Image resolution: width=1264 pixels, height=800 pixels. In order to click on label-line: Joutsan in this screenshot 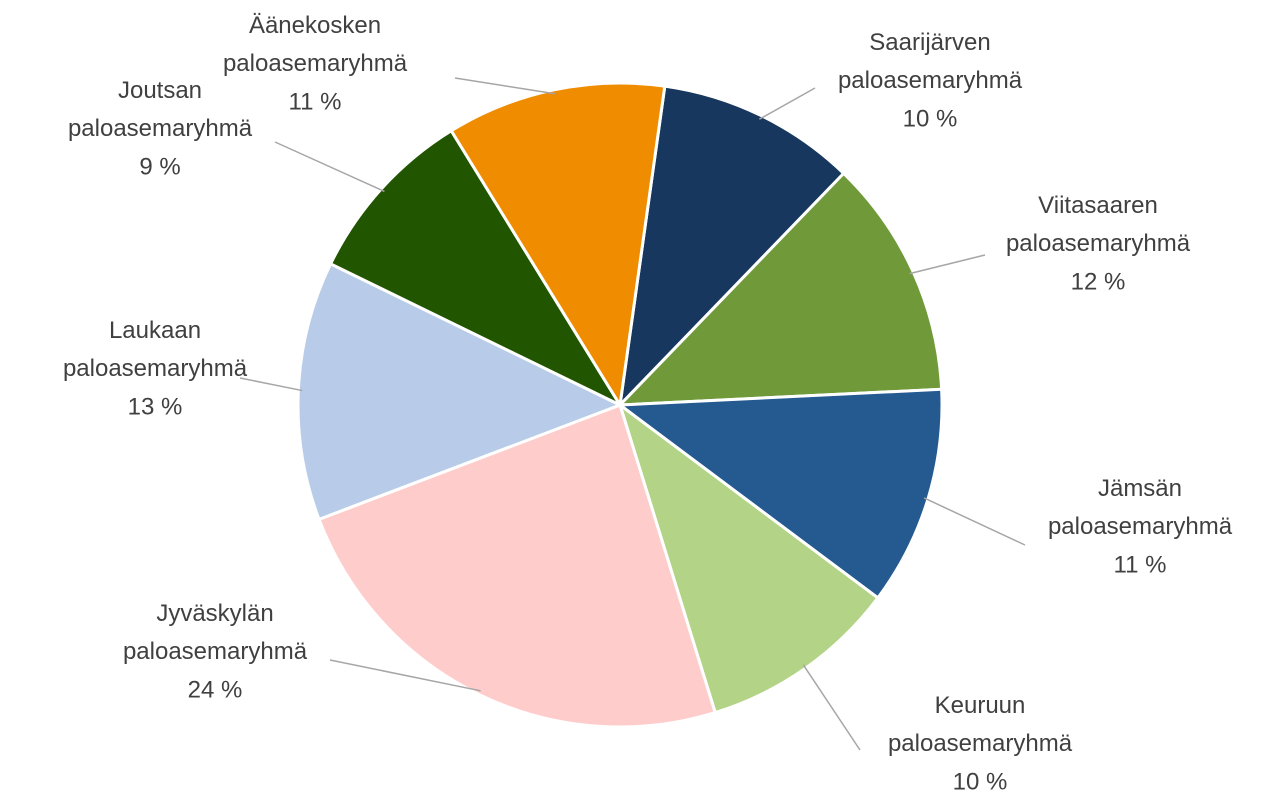, I will do `click(160, 90)`.